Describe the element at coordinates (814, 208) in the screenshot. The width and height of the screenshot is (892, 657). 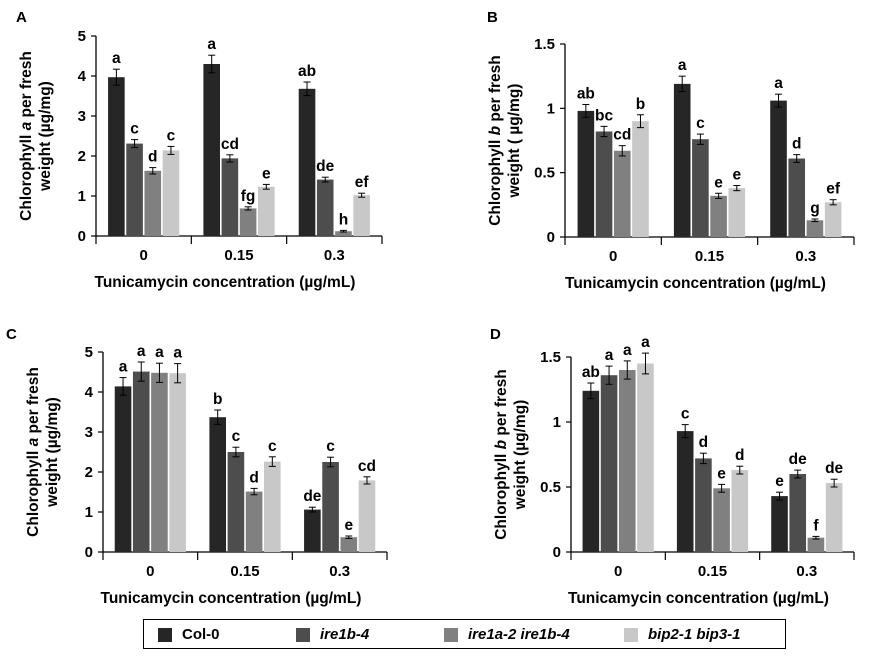
I see `significance-letter: g` at that location.